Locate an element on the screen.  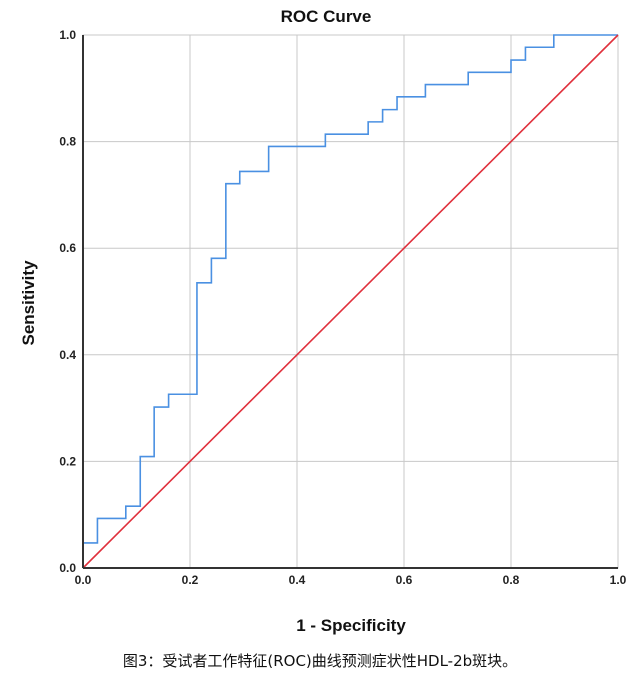
x-tick-label: 0.4 is located at coordinates (297, 580).